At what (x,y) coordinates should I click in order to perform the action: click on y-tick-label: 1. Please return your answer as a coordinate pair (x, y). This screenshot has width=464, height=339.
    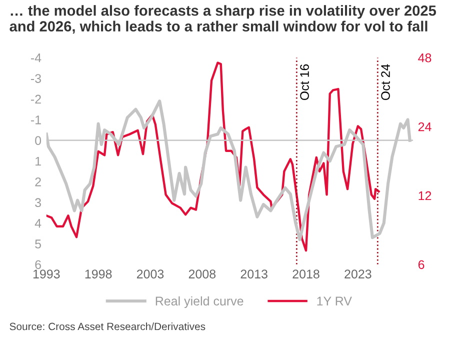
    Looking at the image, I should click on (38, 161).